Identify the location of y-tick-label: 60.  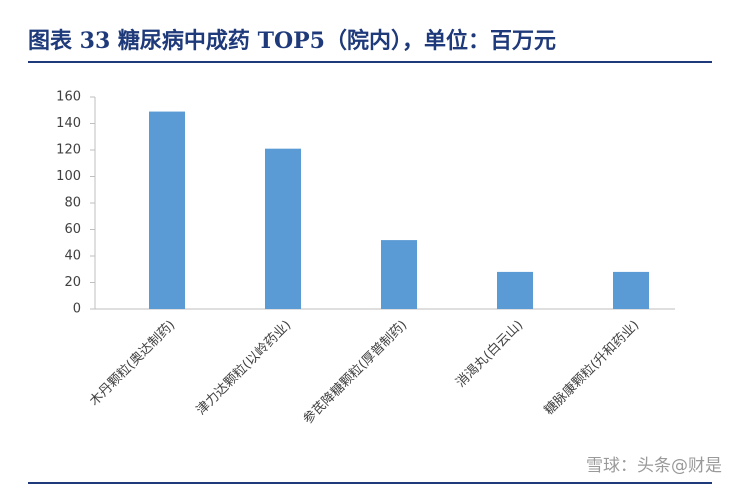
(72, 229).